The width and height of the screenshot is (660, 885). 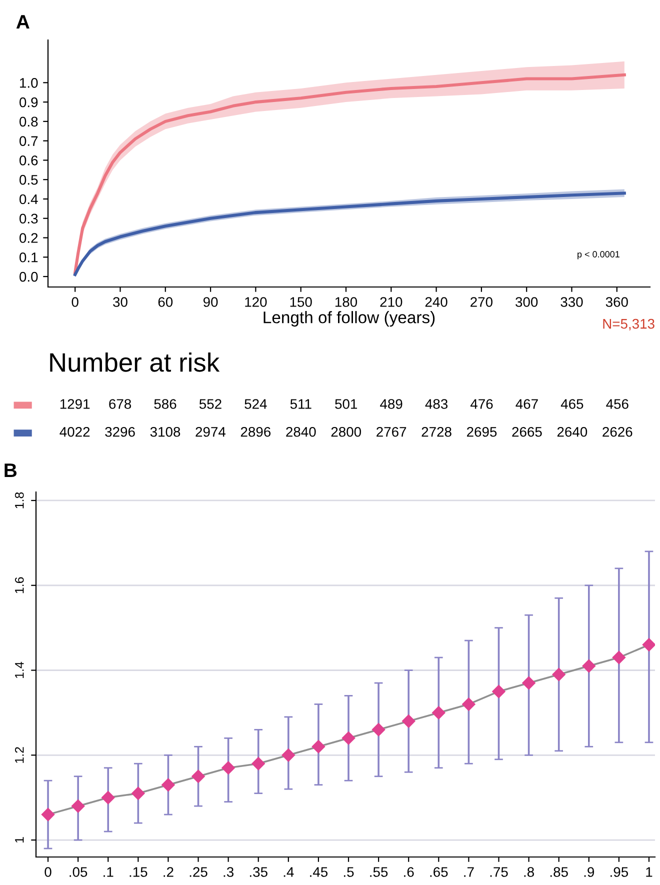 What do you see at coordinates (199, 872) in the screenshot?
I see `x-tick-label: .25` at bounding box center [199, 872].